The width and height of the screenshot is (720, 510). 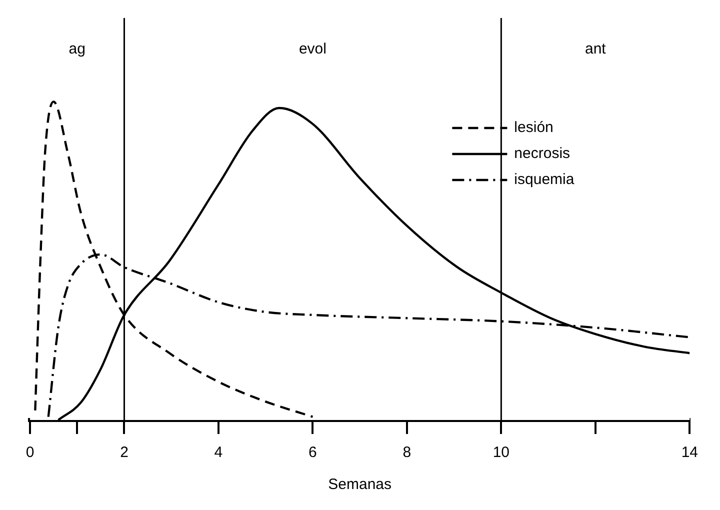 What do you see at coordinates (544, 179) in the screenshot?
I see `legend-label: isquemia` at bounding box center [544, 179].